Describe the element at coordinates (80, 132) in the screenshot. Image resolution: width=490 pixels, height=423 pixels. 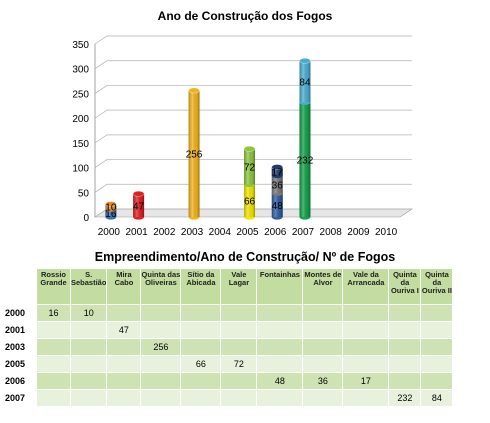
I see `y-axis: 0 50 100 150 200 250 300 350` at that location.